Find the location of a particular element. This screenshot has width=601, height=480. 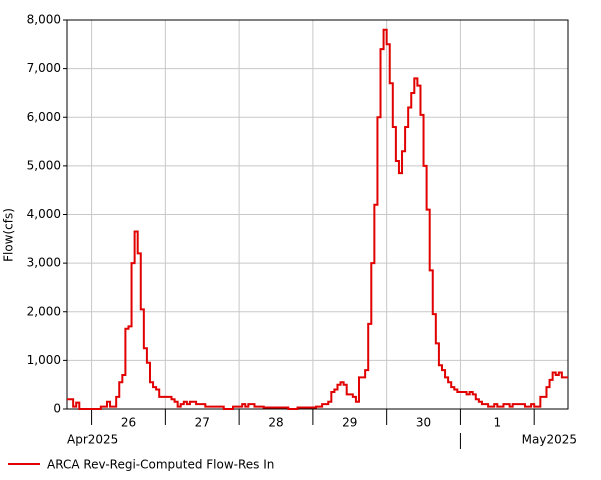

y-tick-label: 1,000 is located at coordinates (44, 360).